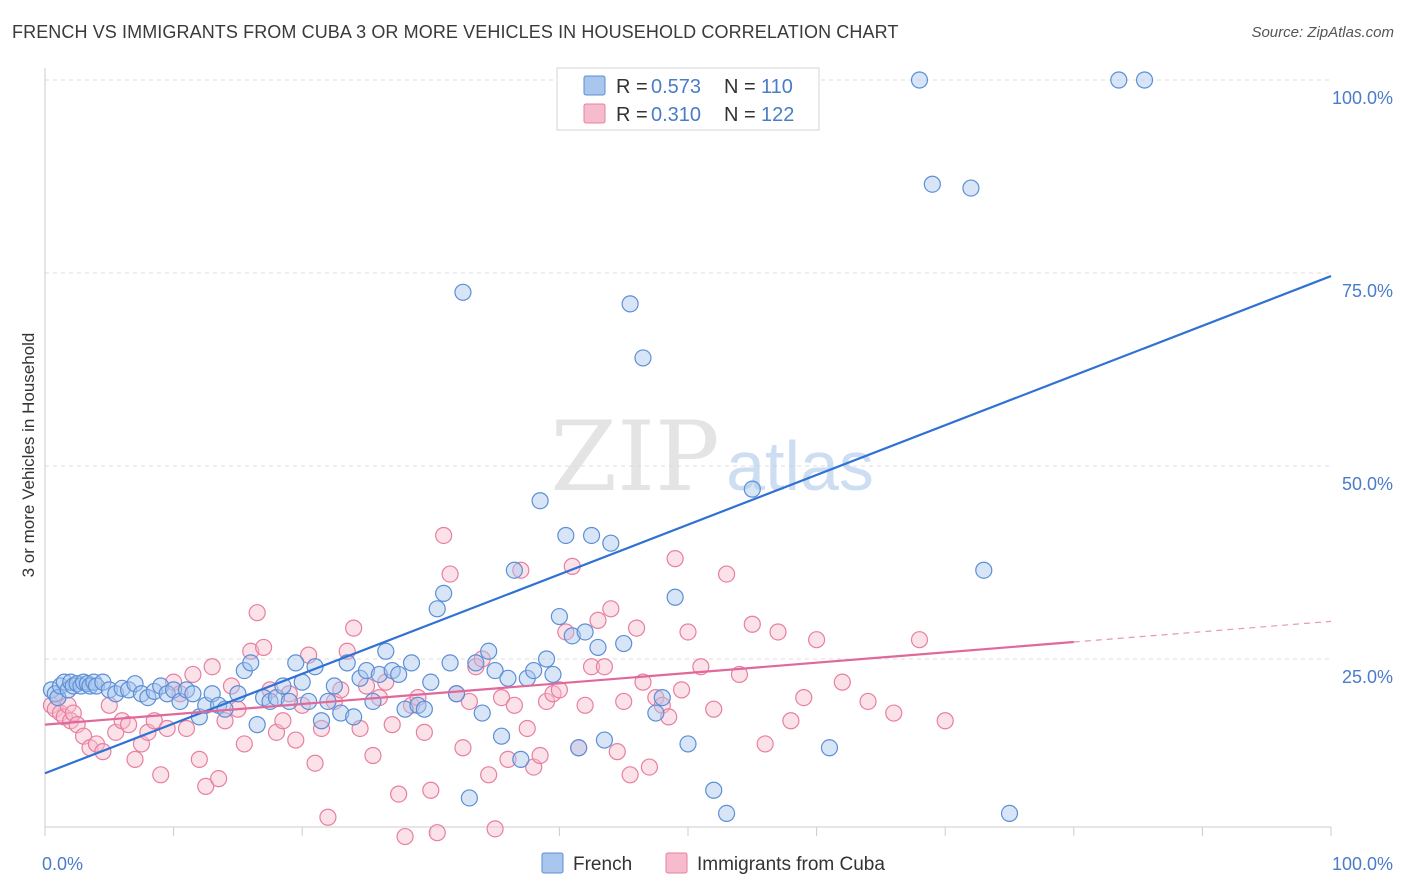  Describe the element at coordinates (777, 115) in the screenshot. I see `legend-n-value-cuba: 122` at that location.